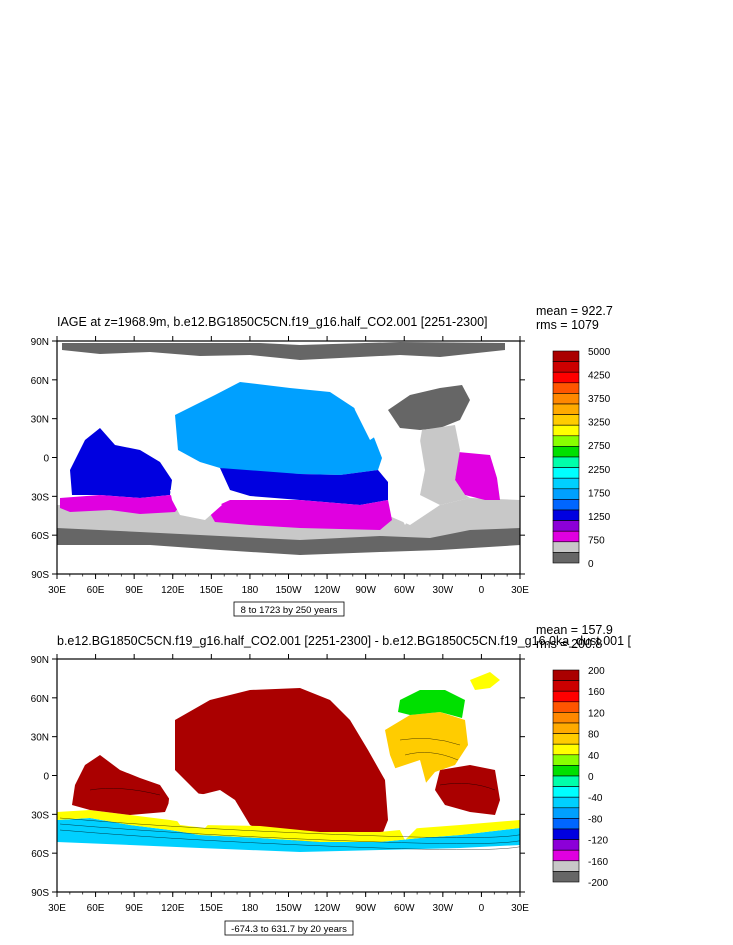 Image resolution: width=733 pixels, height=945 pixels. I want to click on top-x-tick-label: 60E, so click(96, 590).